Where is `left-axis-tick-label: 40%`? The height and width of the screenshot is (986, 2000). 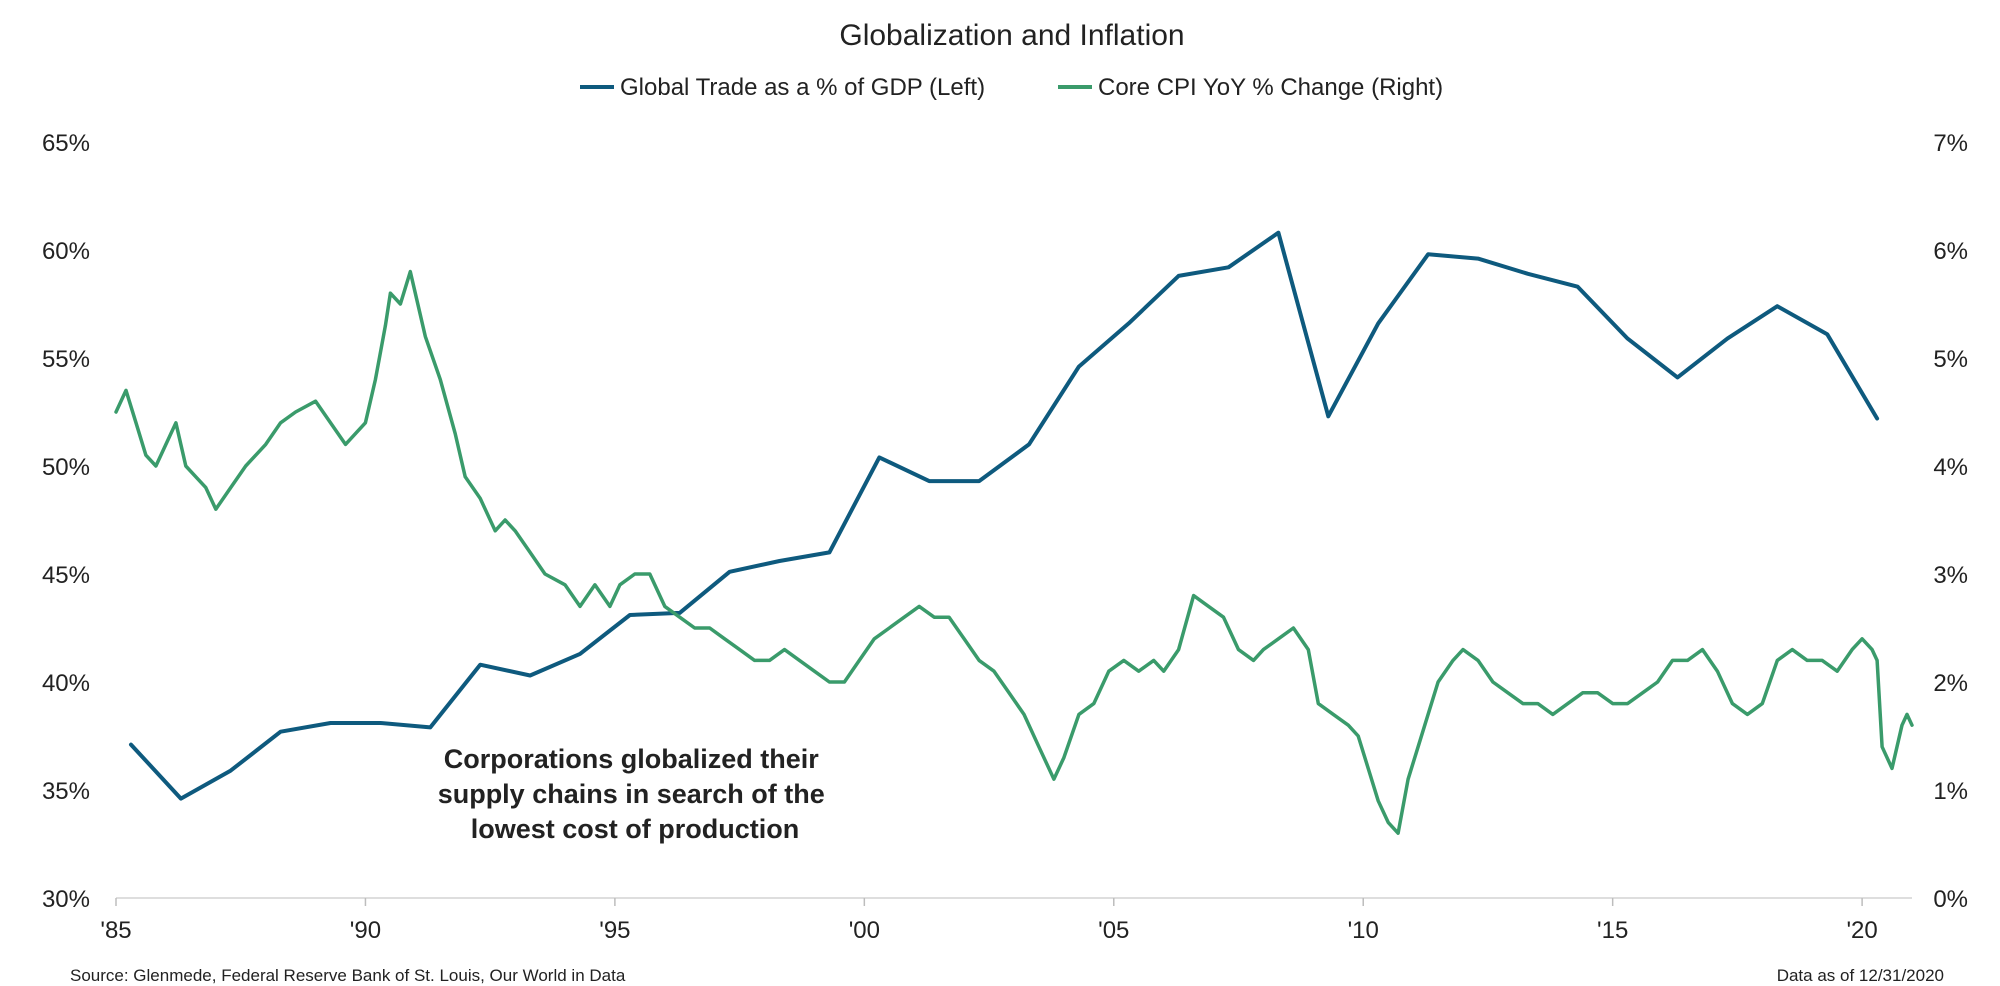 left-axis-tick-label: 40% is located at coordinates (66, 683).